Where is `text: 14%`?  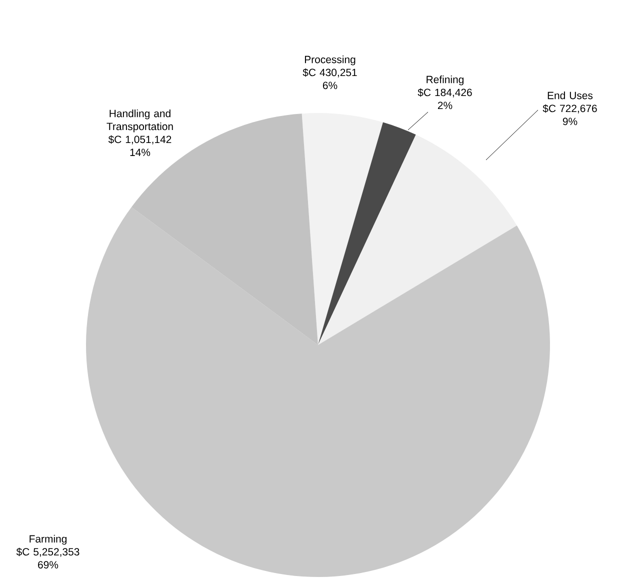 text: 14% is located at coordinates (140, 152).